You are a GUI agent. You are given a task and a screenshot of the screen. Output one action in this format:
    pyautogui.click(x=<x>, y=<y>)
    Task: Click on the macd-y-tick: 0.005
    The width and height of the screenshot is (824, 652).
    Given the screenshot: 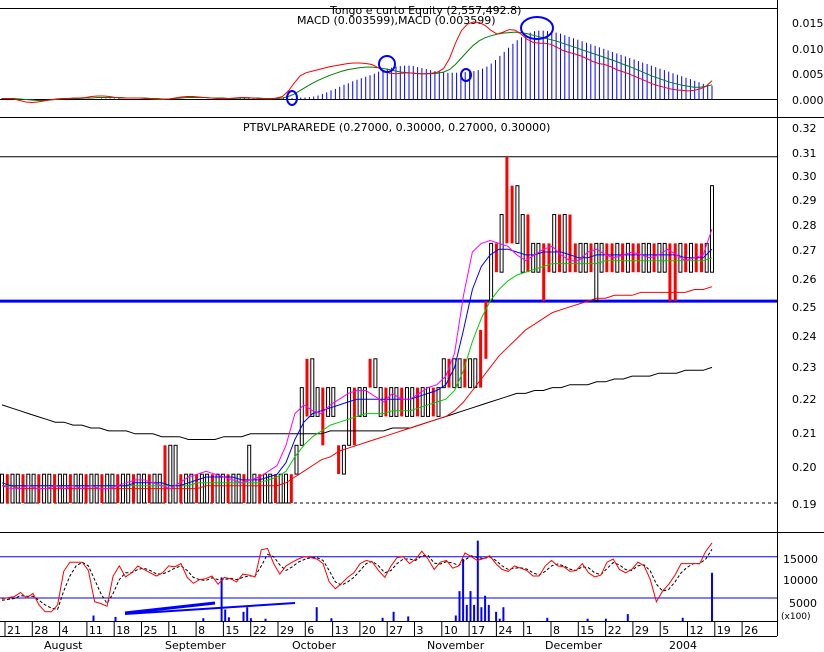 What is the action you would take?
    pyautogui.click(x=808, y=74)
    